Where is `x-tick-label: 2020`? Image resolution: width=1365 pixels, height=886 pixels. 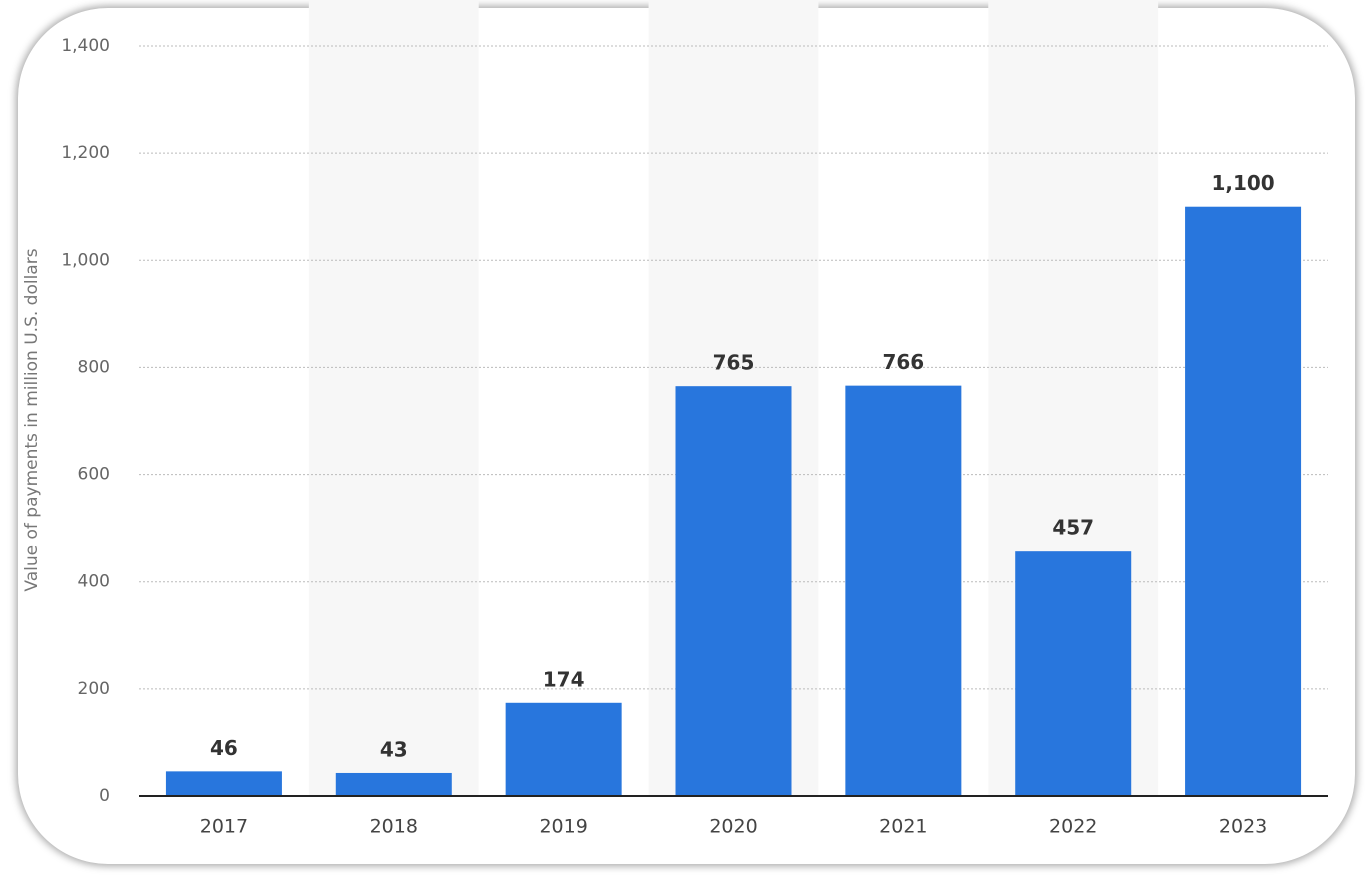 x-tick-label: 2020 is located at coordinates (733, 827).